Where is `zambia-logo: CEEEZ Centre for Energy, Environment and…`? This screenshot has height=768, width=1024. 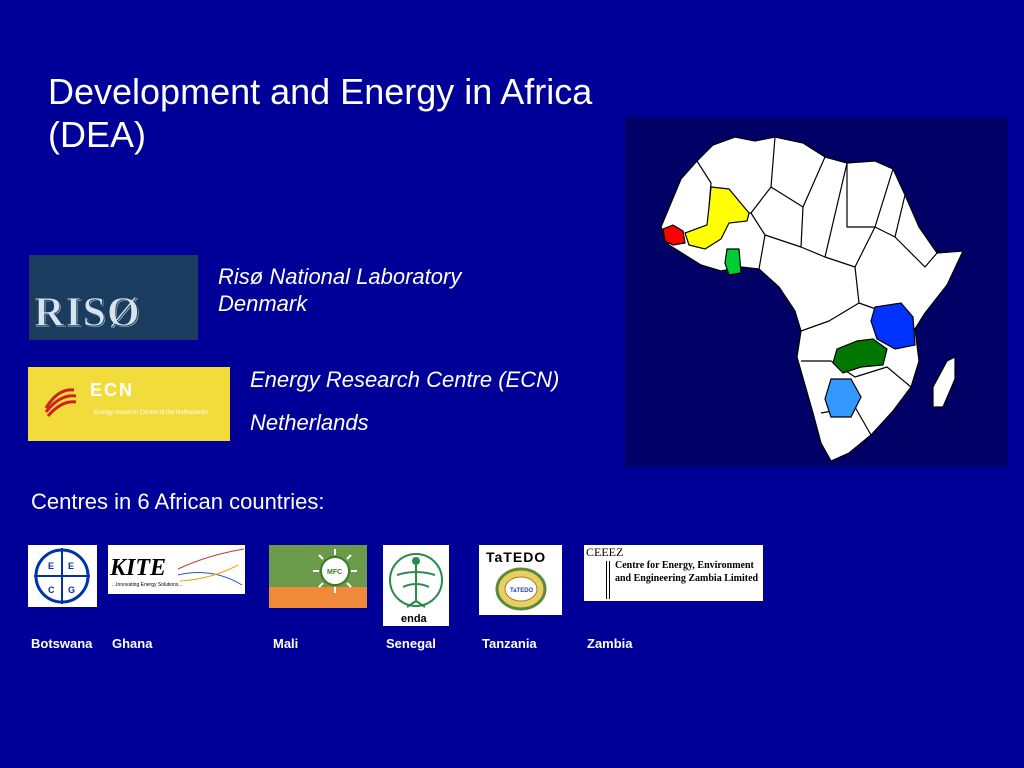 zambia-logo: CEEEZ Centre for Energy, Environment and… is located at coordinates (673, 573).